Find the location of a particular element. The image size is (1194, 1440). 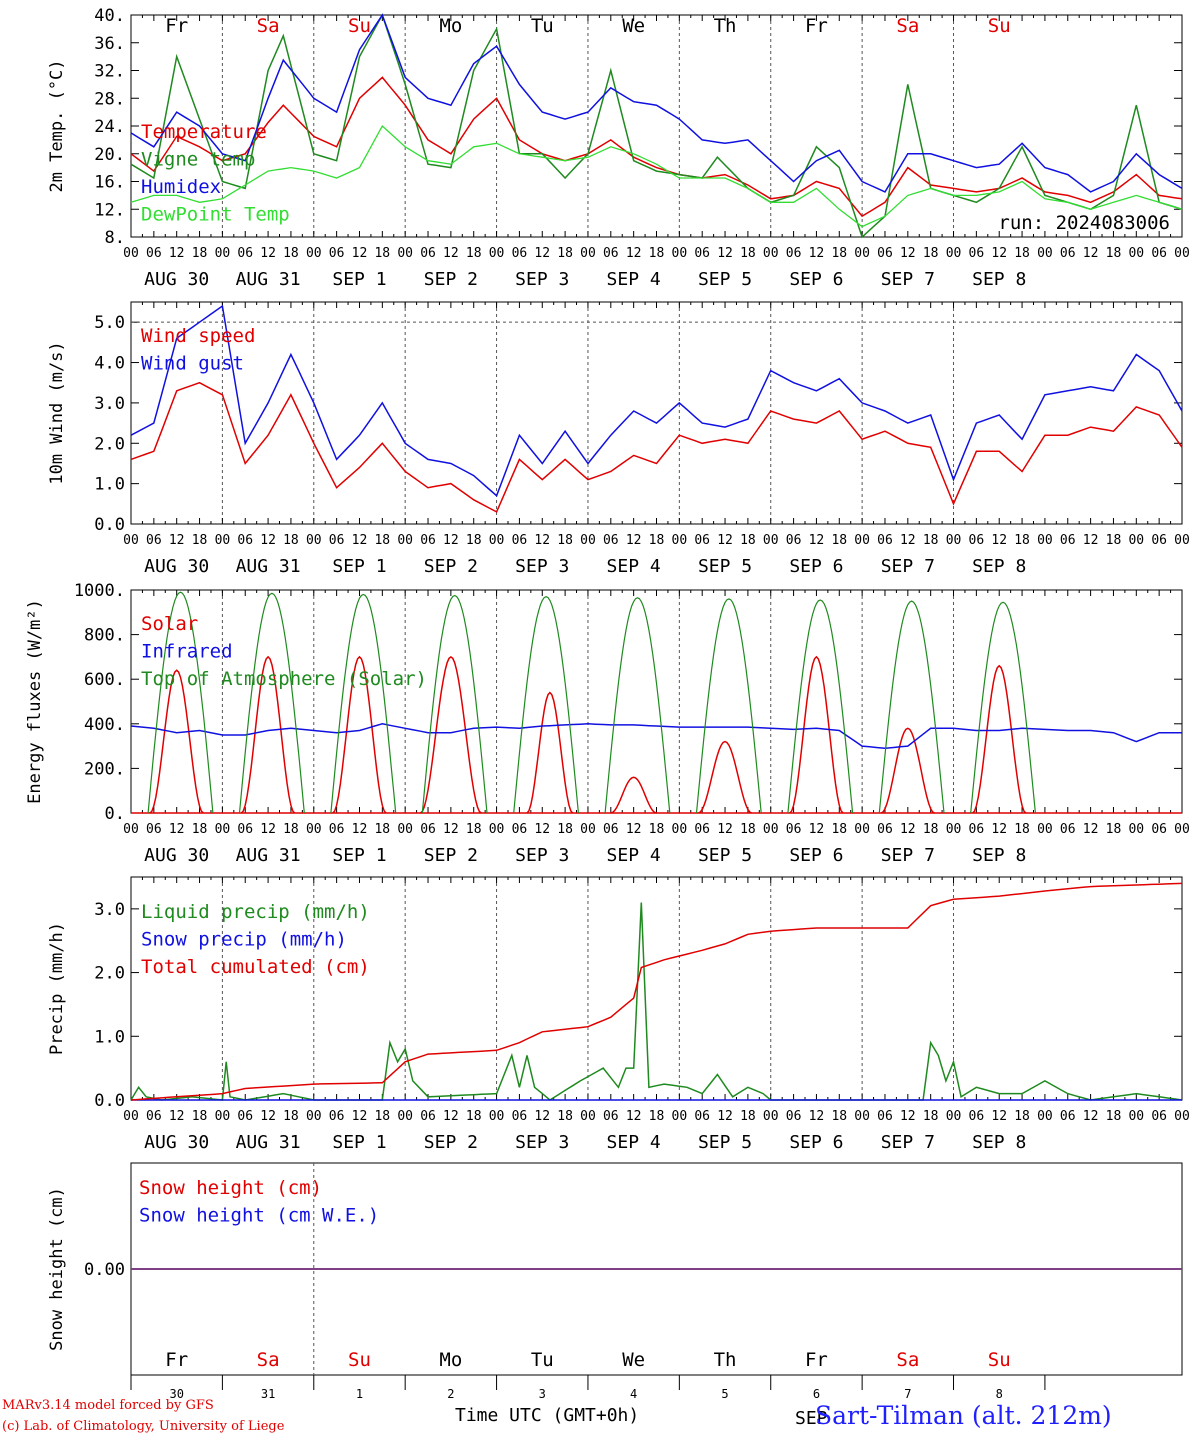

y-tick-label: 5.0 is located at coordinates (109, 323).